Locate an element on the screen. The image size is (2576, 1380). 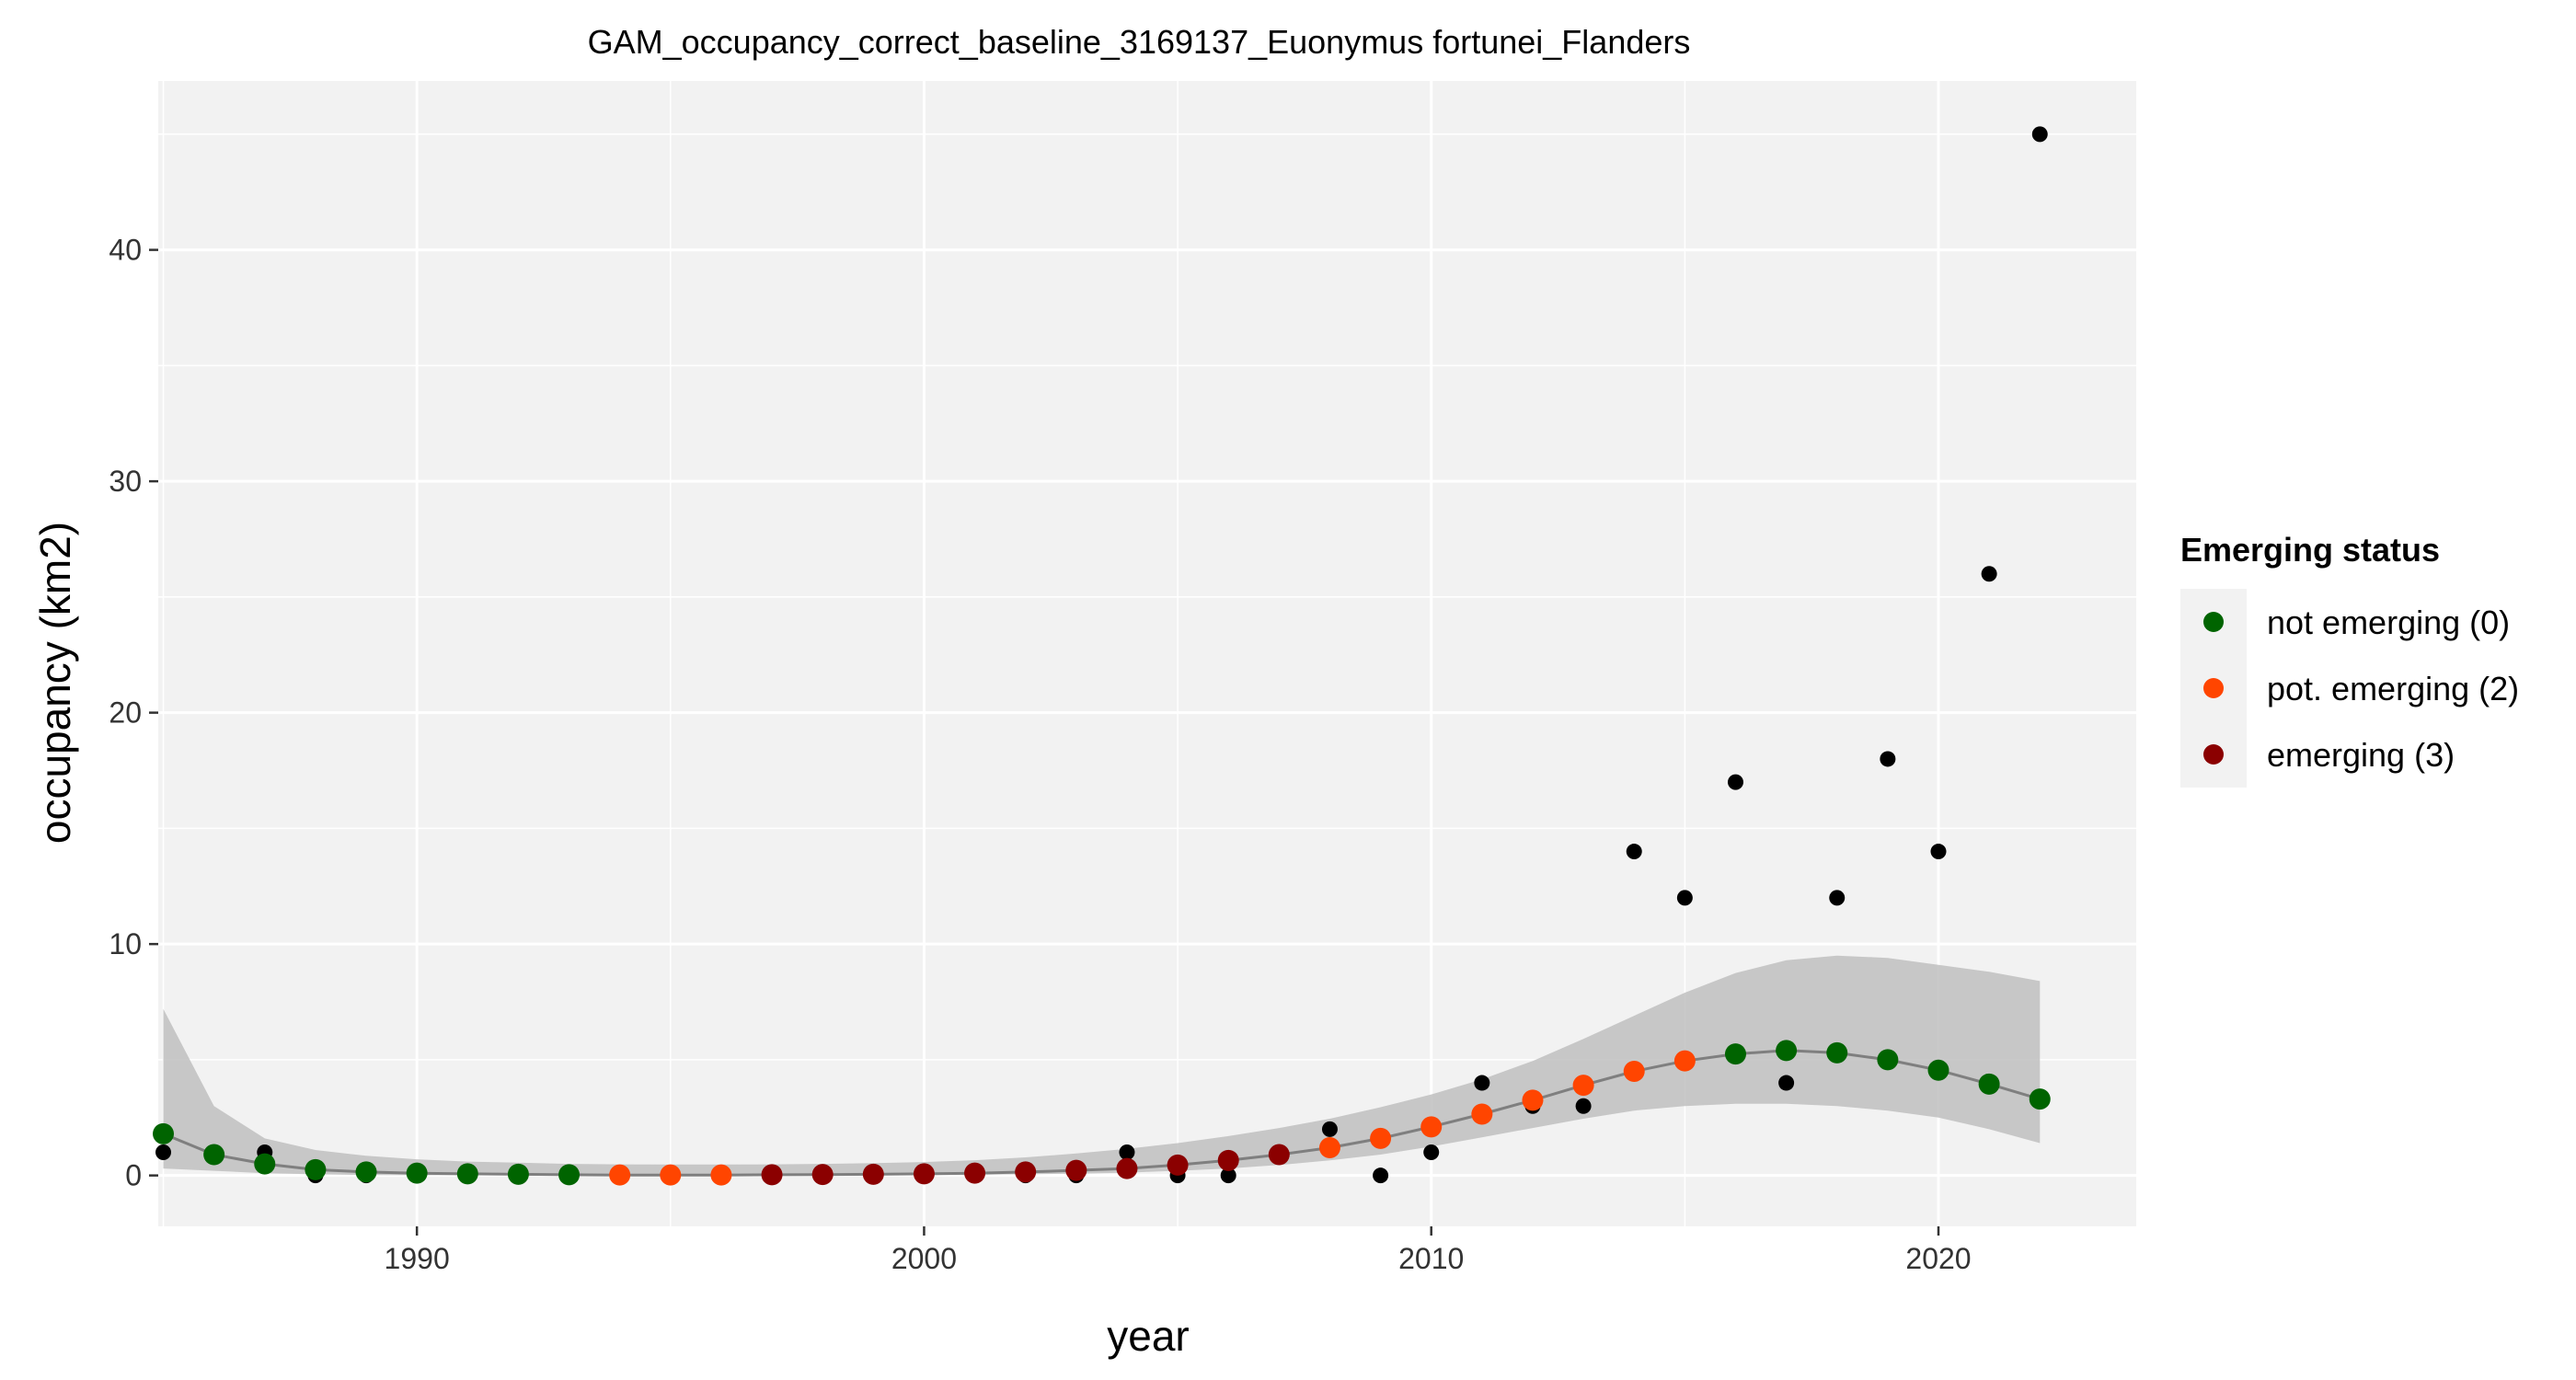
y-axis-title: occupancy (km2) is located at coordinates (55, 683).